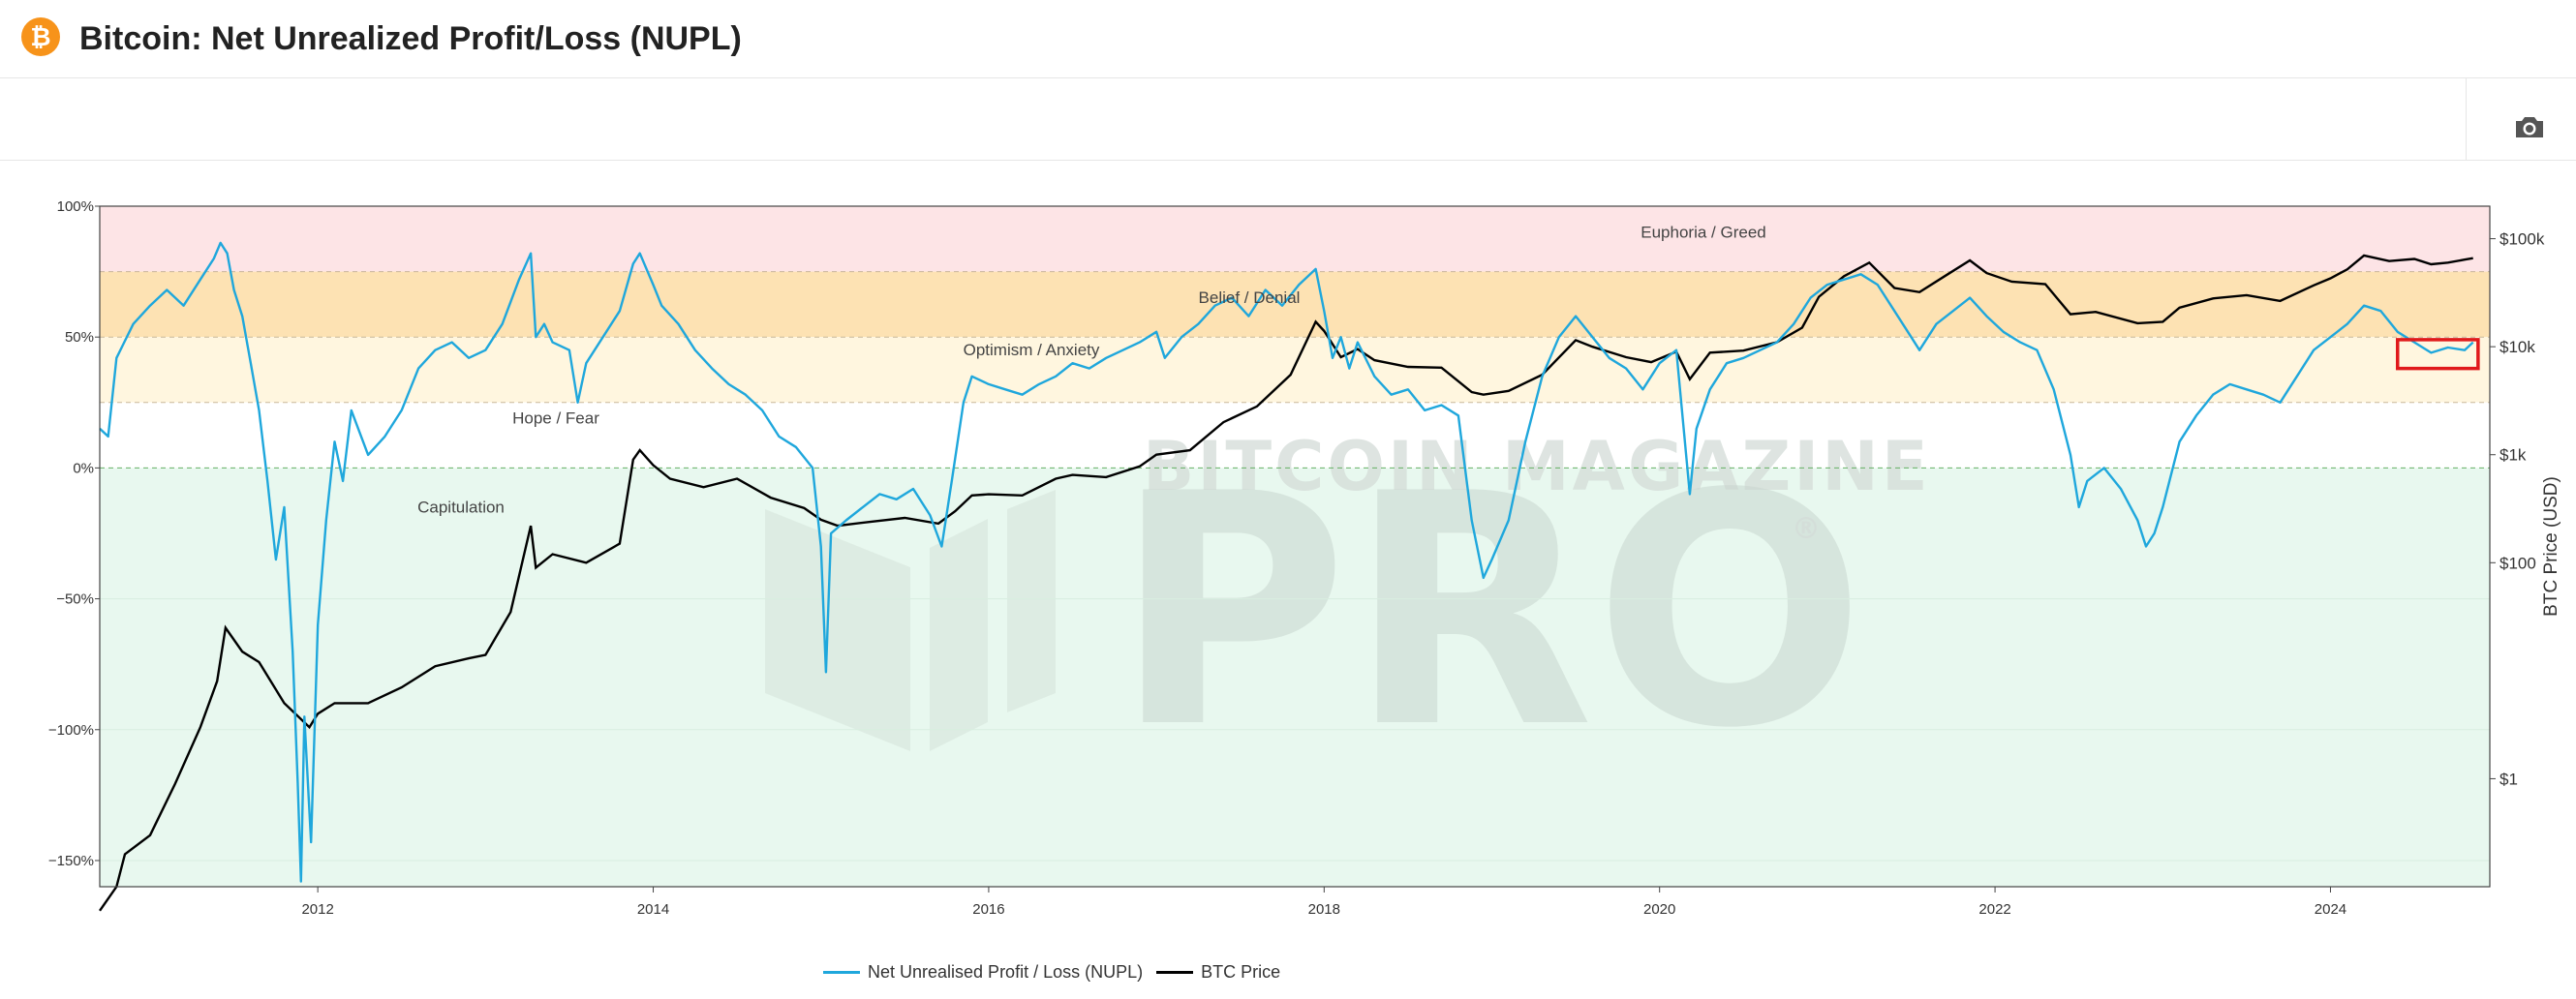 The width and height of the screenshot is (2576, 999). I want to click on y-left-tick-label-5: −150%, so click(71, 861).